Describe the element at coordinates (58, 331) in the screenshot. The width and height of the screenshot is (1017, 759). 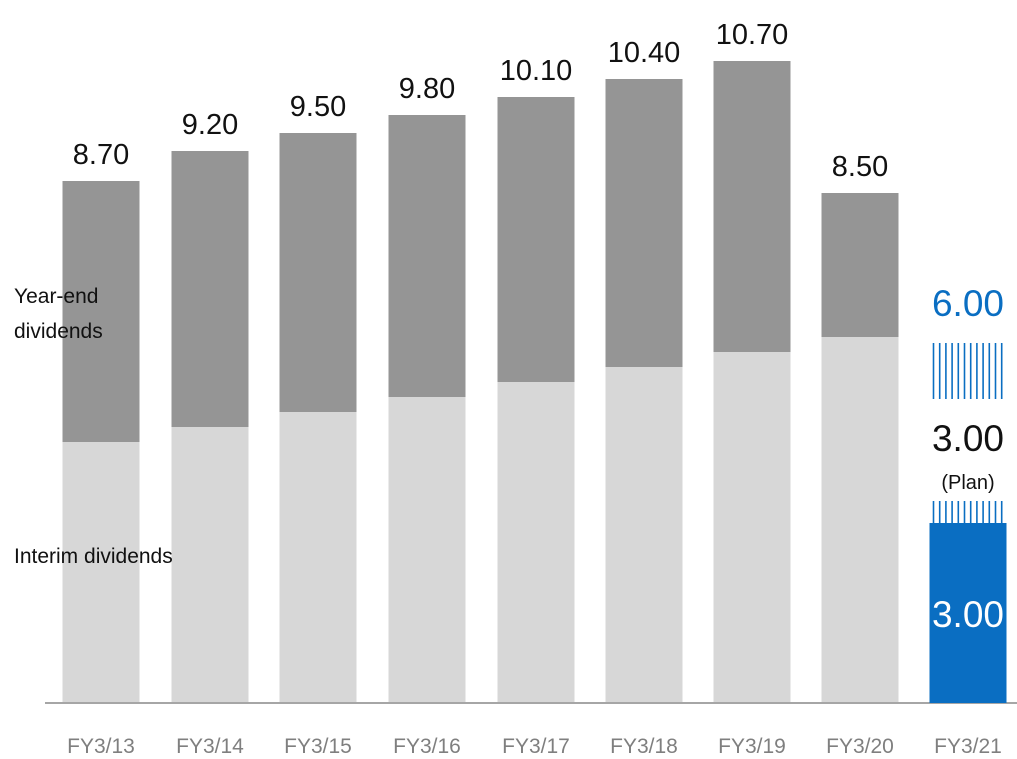
I see `year-end-label-line2: dividends` at that location.